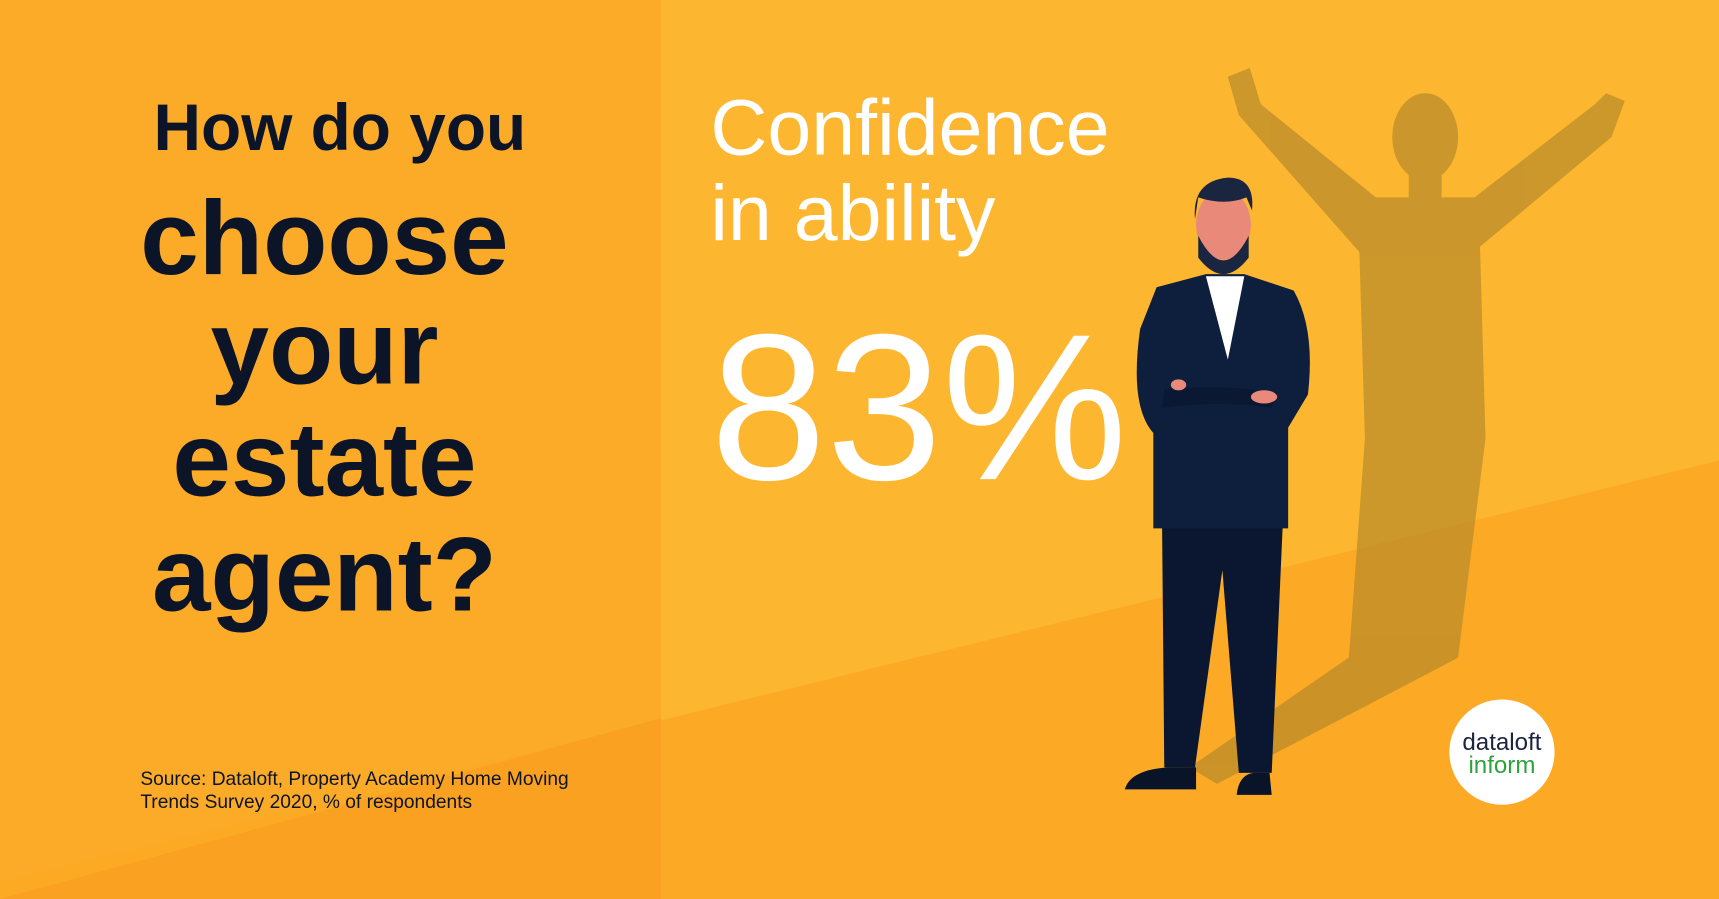 The height and width of the screenshot is (899, 1719). What do you see at coordinates (853, 213) in the screenshot?
I see `stat-label: in ability` at bounding box center [853, 213].